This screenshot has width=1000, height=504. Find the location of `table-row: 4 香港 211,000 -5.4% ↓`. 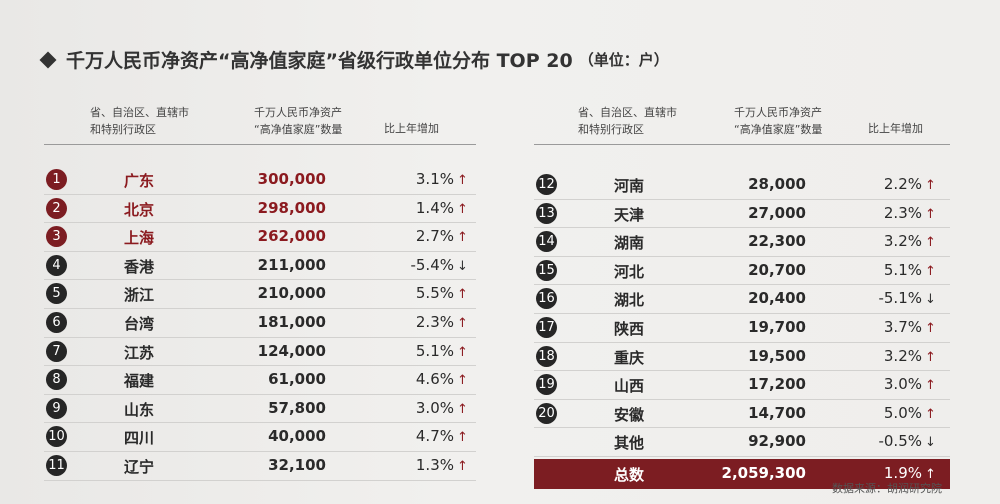

table-row: 4 香港 211,000 -5.4% ↓ is located at coordinates (260, 266).